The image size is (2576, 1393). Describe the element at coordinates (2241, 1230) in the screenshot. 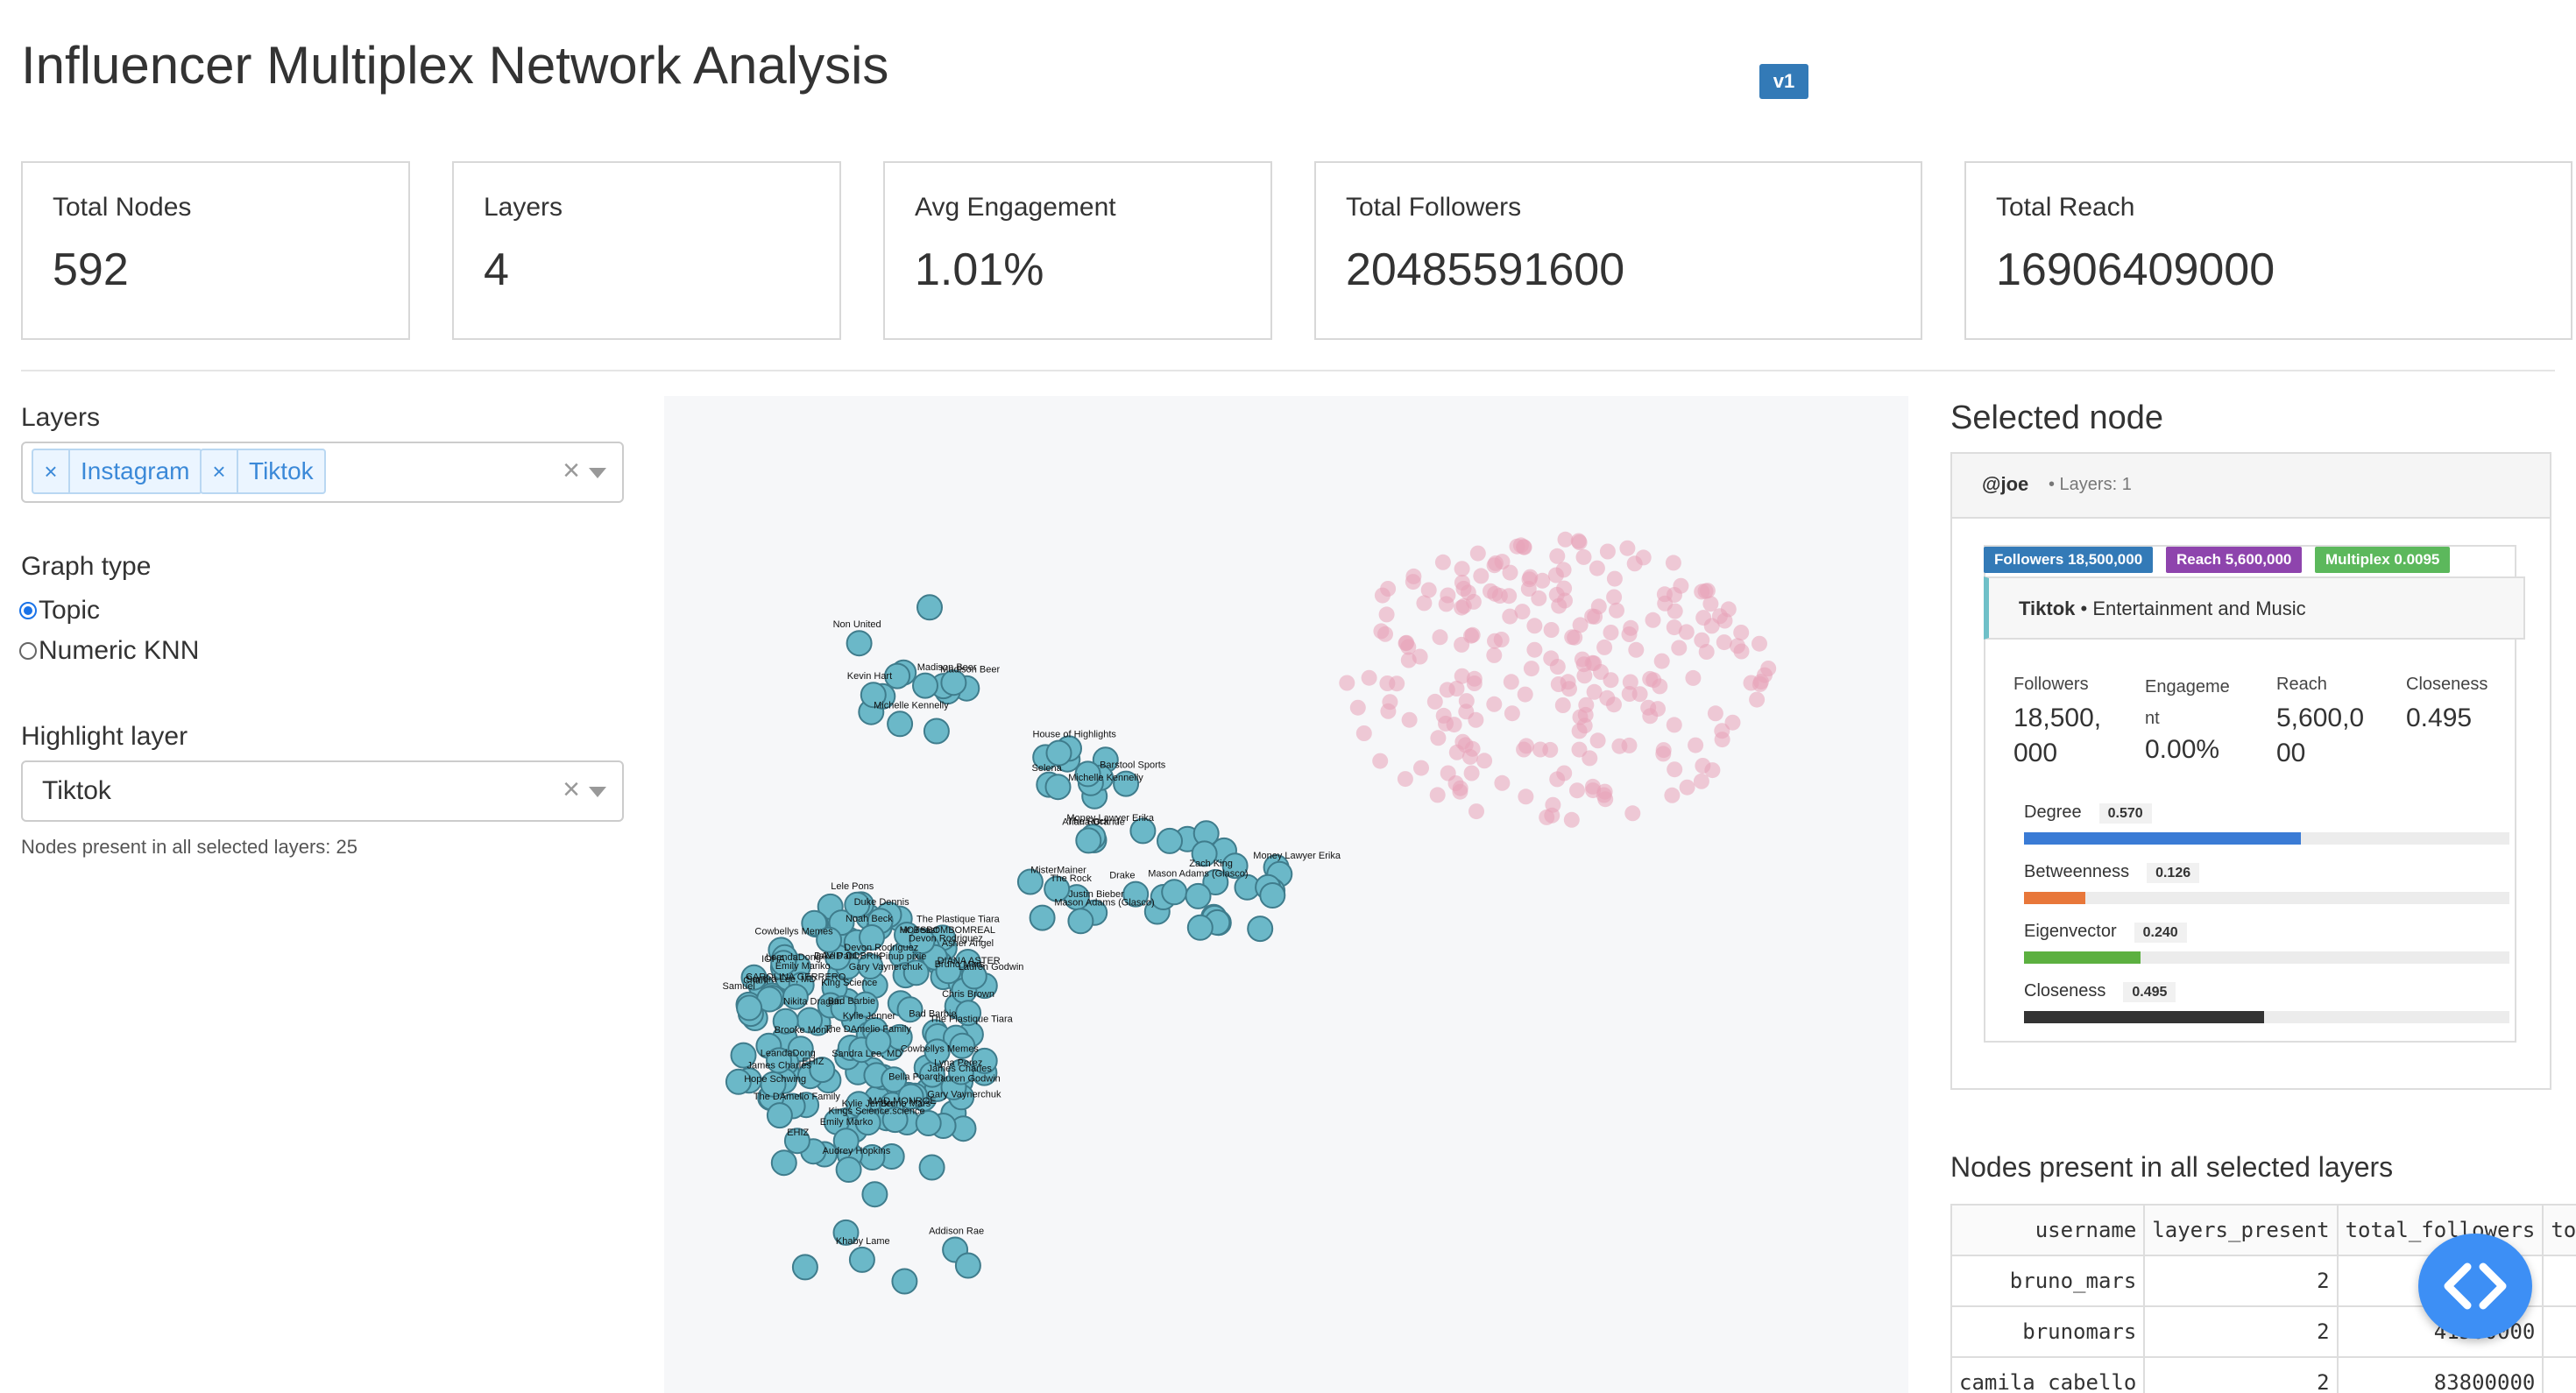

I see `col-header: layers_present` at that location.